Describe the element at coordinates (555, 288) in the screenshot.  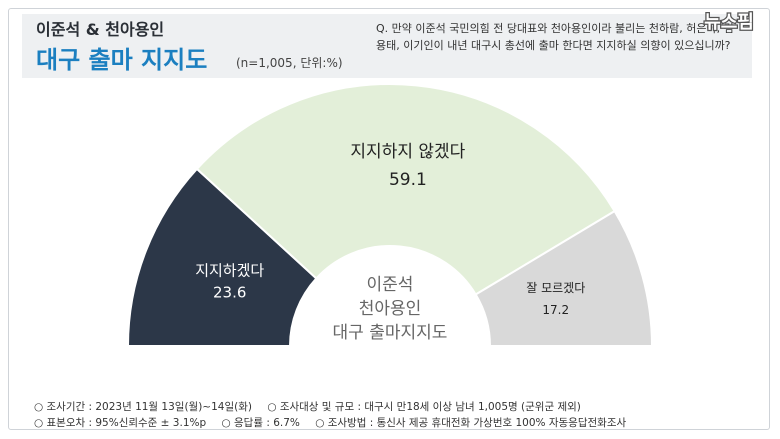
I see `slice-label-3: 잘 모르겠다` at that location.